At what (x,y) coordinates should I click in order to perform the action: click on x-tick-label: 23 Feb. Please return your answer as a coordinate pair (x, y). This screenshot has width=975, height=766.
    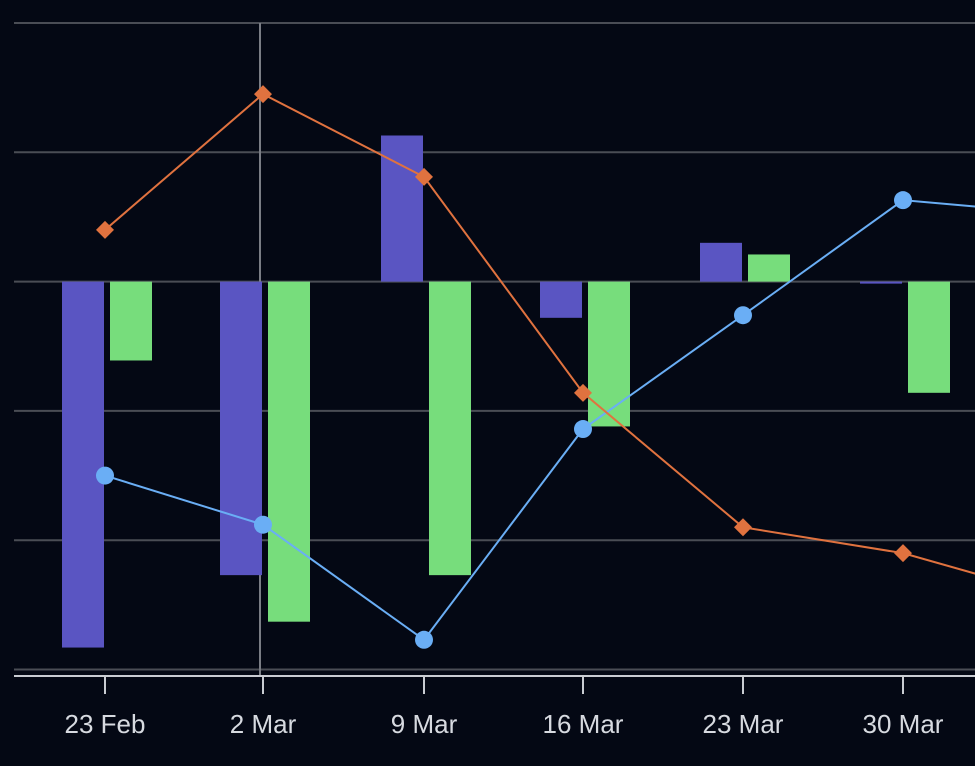
    Looking at the image, I should click on (105, 724).